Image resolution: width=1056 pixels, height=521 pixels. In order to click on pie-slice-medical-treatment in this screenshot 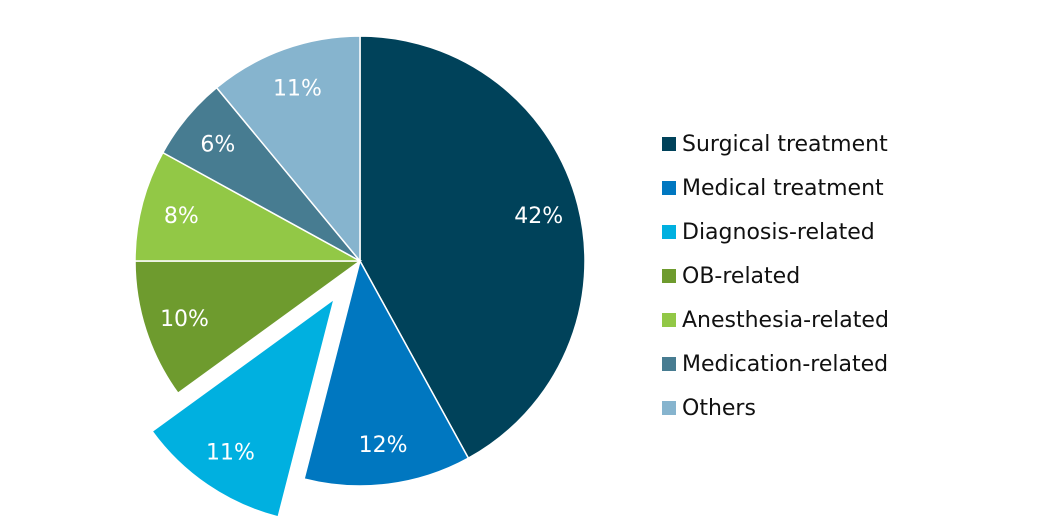, I will do `click(386, 372)`.